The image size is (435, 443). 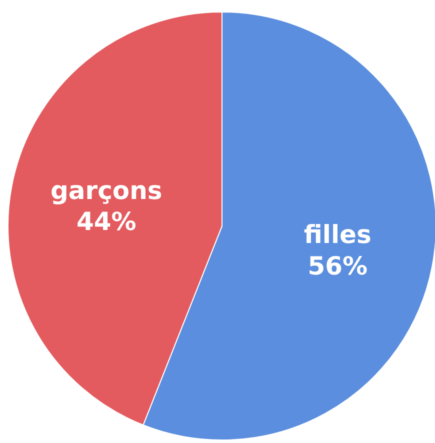 What do you see at coordinates (338, 265) in the screenshot?
I see `data-label: 56%` at bounding box center [338, 265].